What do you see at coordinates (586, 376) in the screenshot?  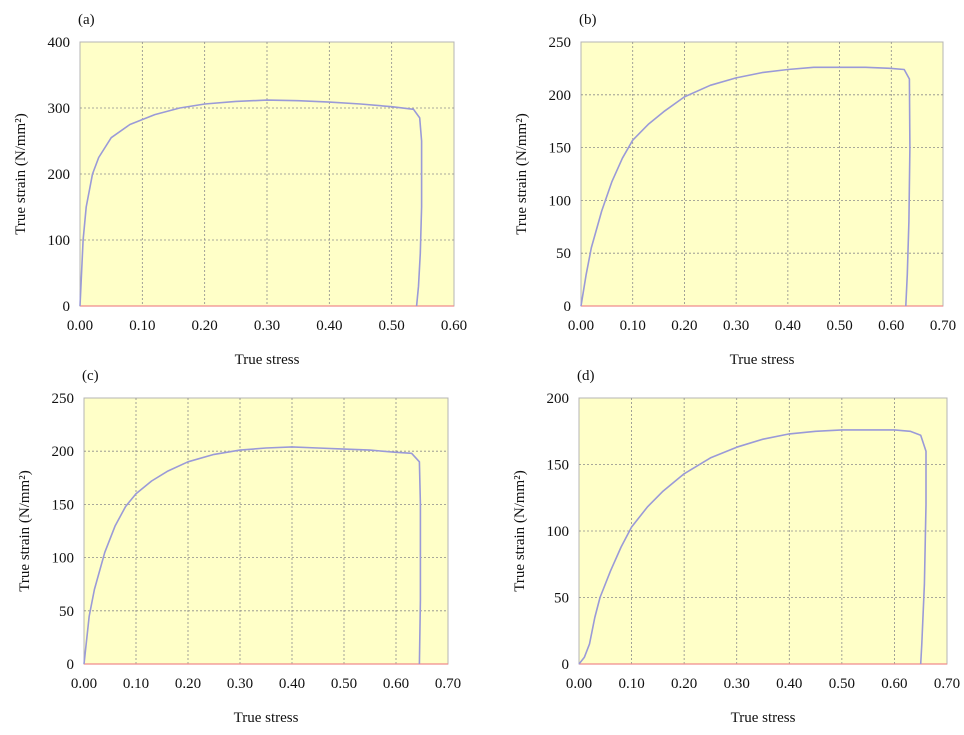 I see `panel-label: (d)` at bounding box center [586, 376].